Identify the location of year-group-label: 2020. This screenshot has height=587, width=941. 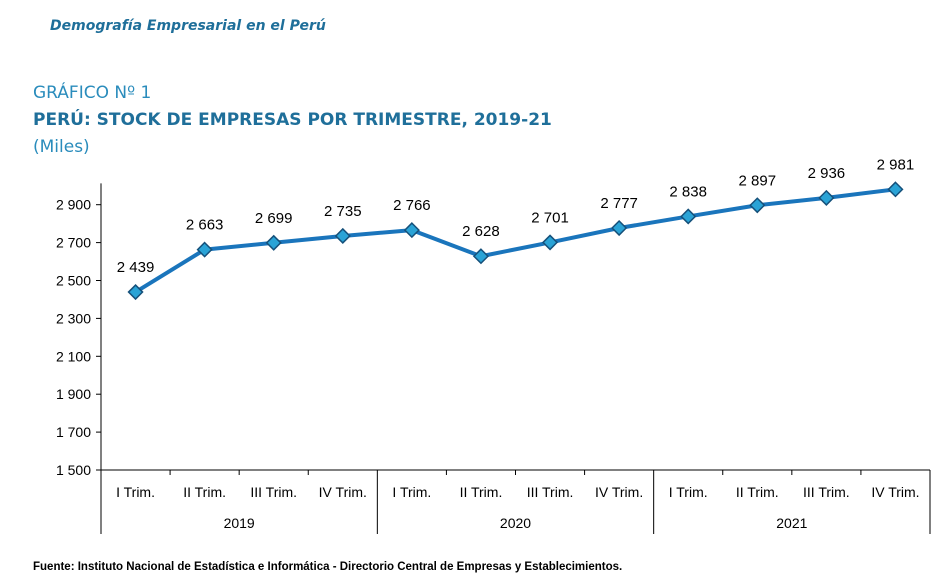
(515, 523).